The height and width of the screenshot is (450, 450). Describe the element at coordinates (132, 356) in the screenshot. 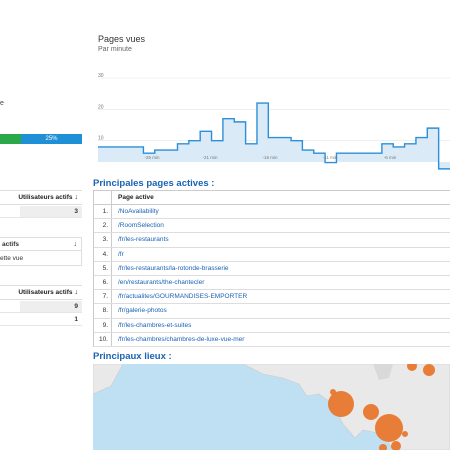

I see `top-locations-title: Principaux lieux :` at that location.